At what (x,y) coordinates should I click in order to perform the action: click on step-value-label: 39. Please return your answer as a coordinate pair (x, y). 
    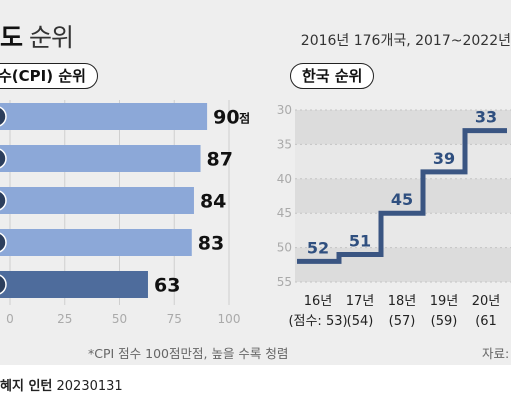
    Looking at the image, I should click on (444, 158).